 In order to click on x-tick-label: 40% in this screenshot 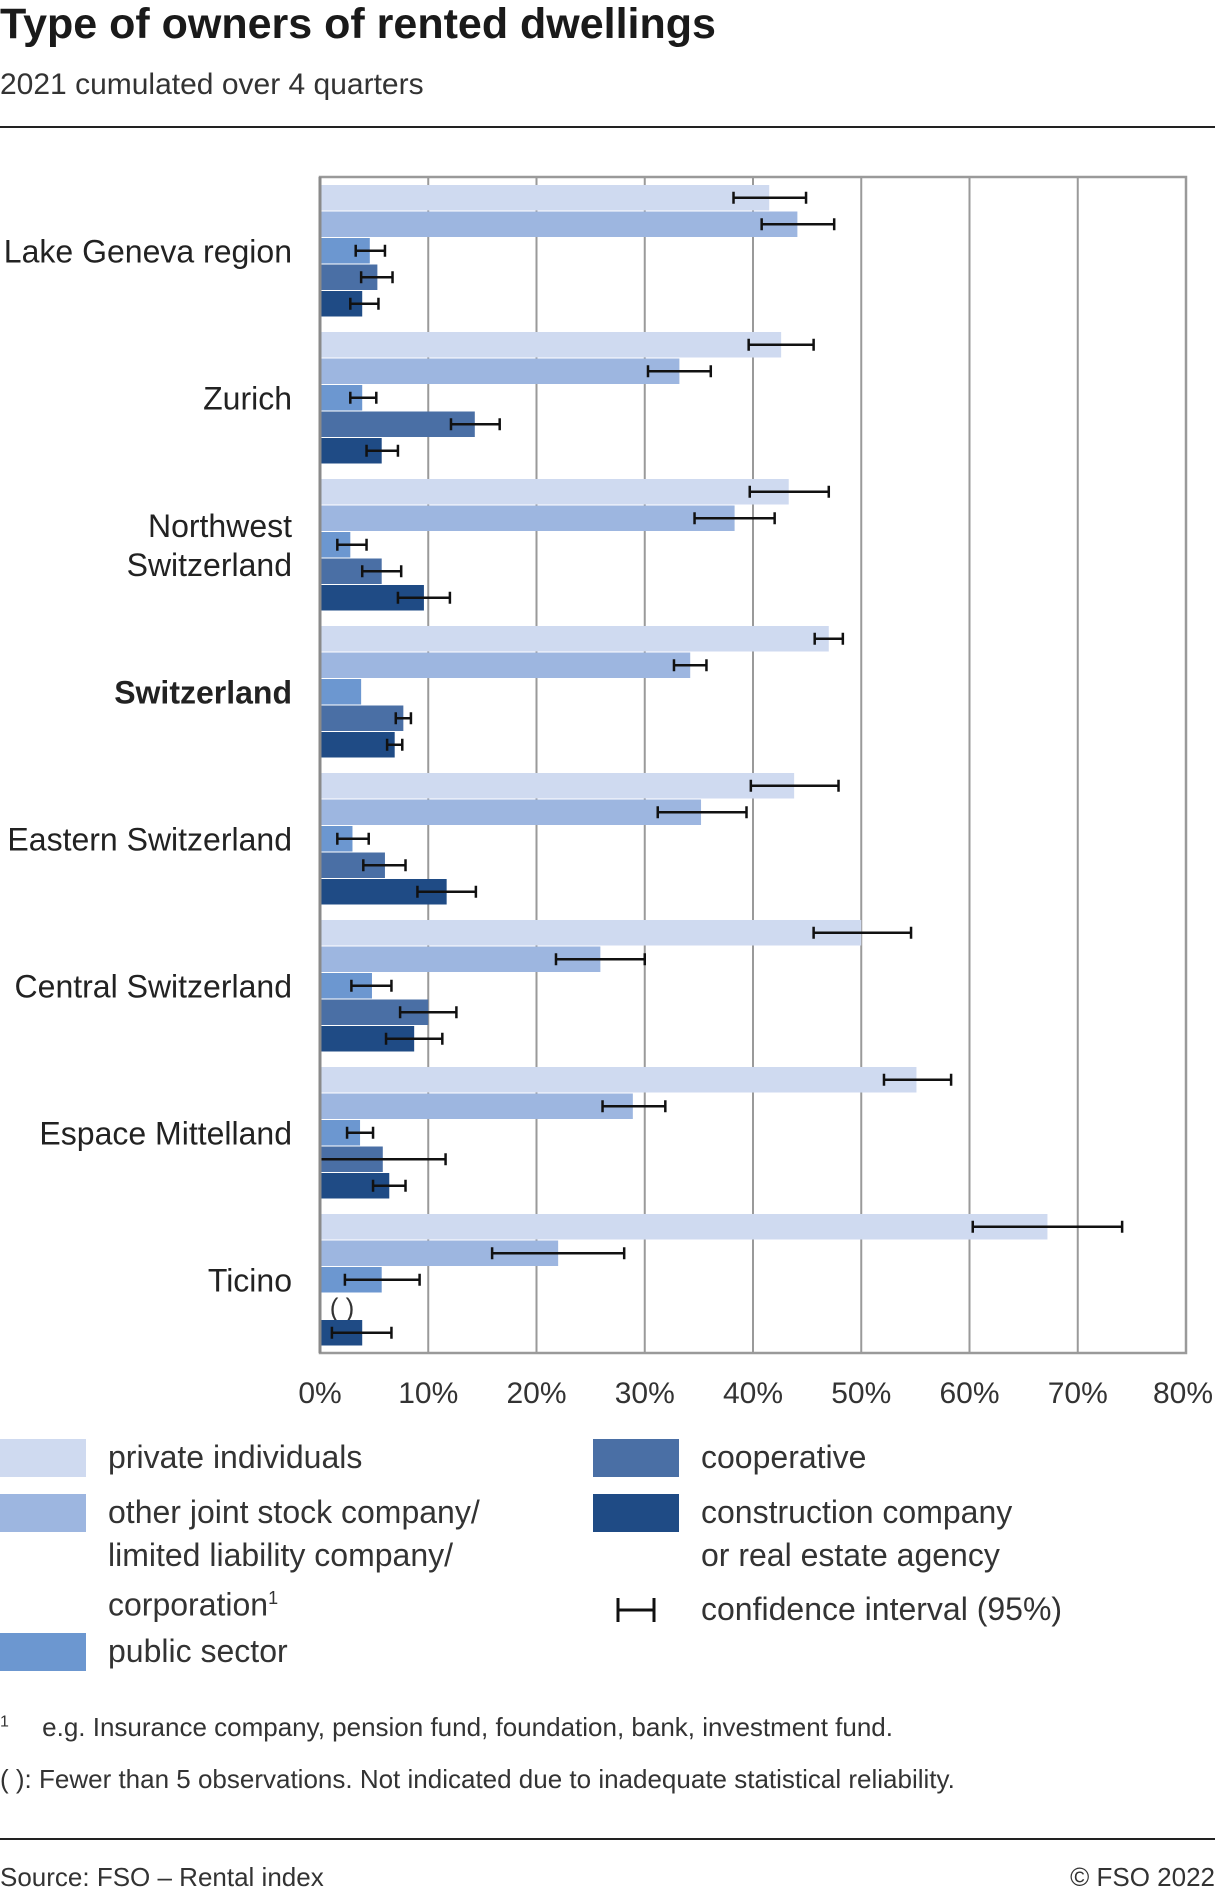, I will do `click(753, 1393)`.